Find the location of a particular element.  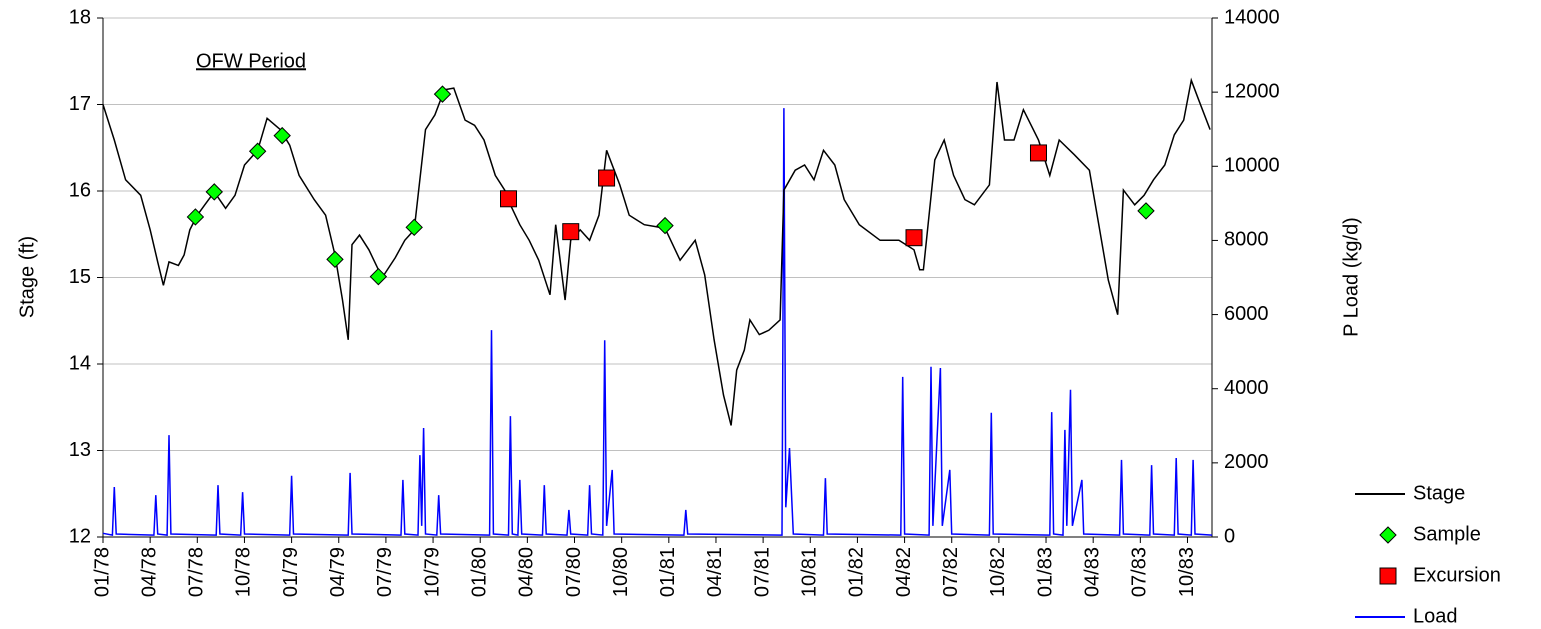

x-tick-label: 07/82 is located at coordinates (951, 572).